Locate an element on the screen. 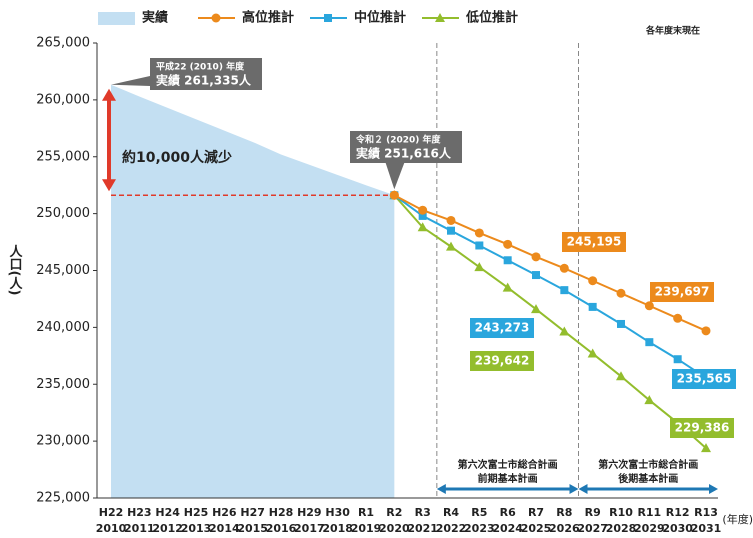  line is located at coordinates (550, 286).